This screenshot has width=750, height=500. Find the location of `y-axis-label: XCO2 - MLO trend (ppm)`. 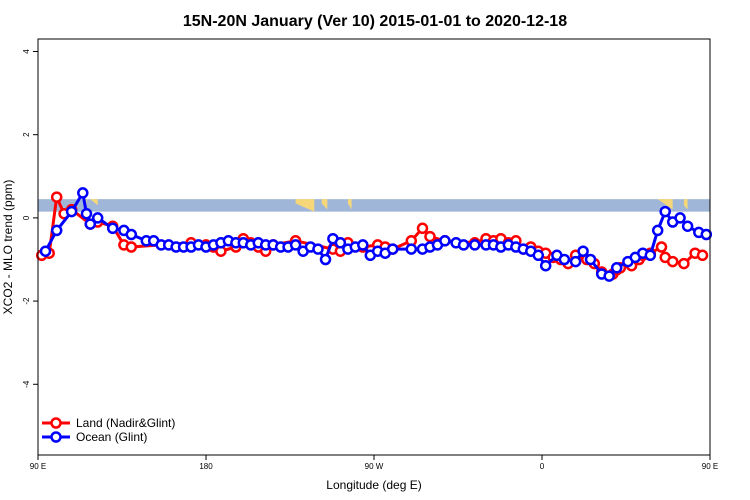

y-axis-label: XCO2 - MLO trend (ppm) is located at coordinates (8, 247).